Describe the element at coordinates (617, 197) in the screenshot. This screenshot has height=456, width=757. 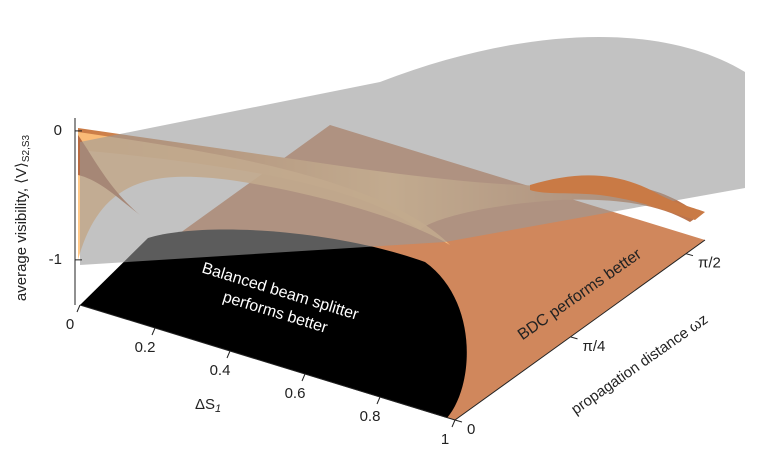
I see `orange-surface-front` at that location.